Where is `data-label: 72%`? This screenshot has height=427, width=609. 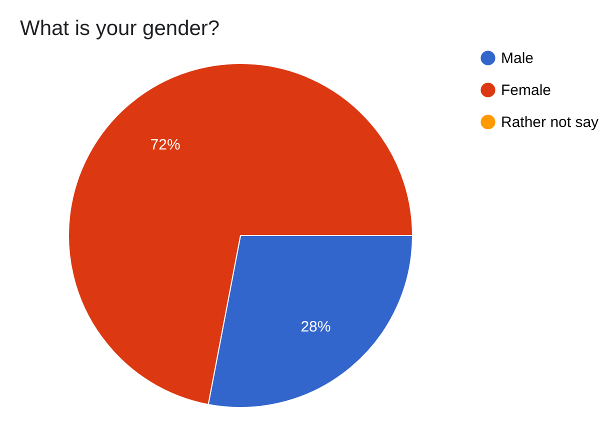 data-label: 72% is located at coordinates (165, 145).